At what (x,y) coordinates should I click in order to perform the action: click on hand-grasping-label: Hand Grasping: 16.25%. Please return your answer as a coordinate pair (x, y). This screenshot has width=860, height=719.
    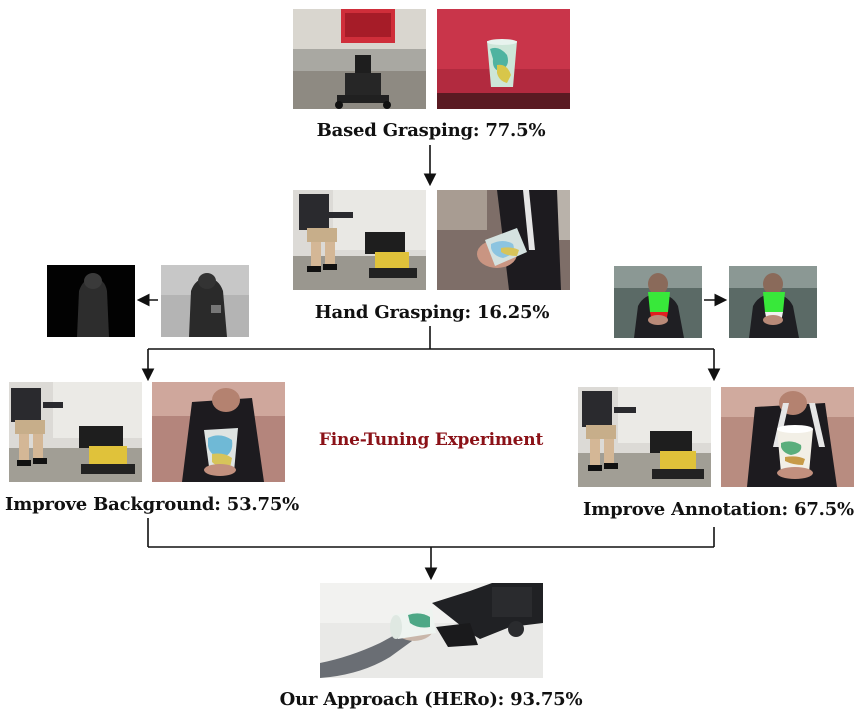
    Looking at the image, I should click on (432, 312).